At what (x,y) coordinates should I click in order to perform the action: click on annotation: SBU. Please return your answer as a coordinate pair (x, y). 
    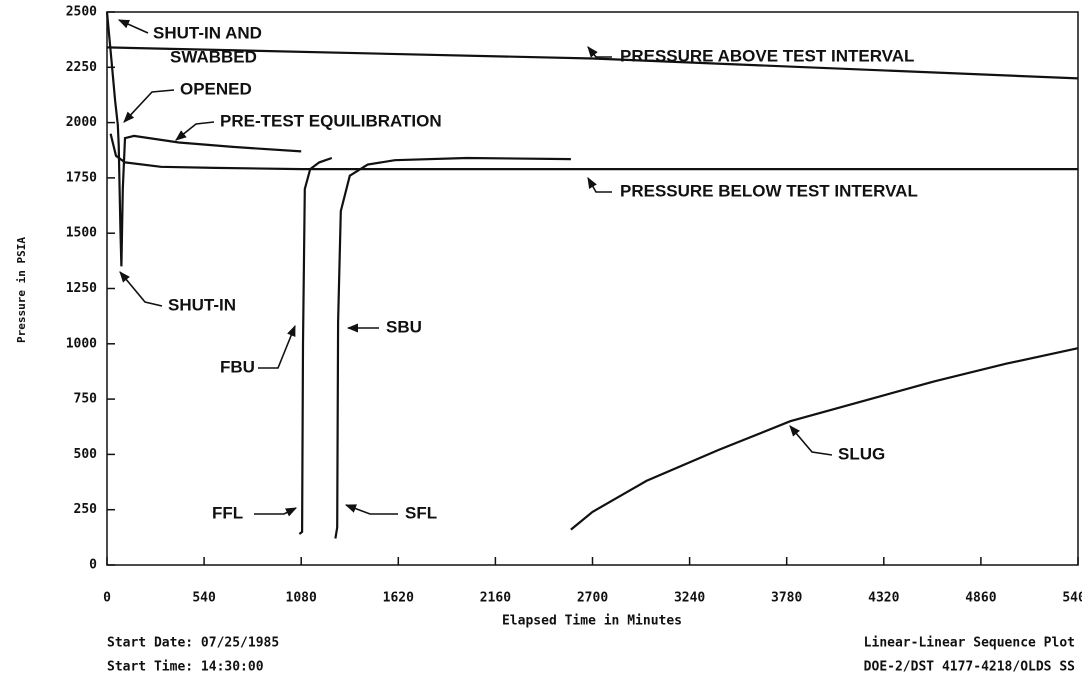
    Looking at the image, I should click on (404, 326).